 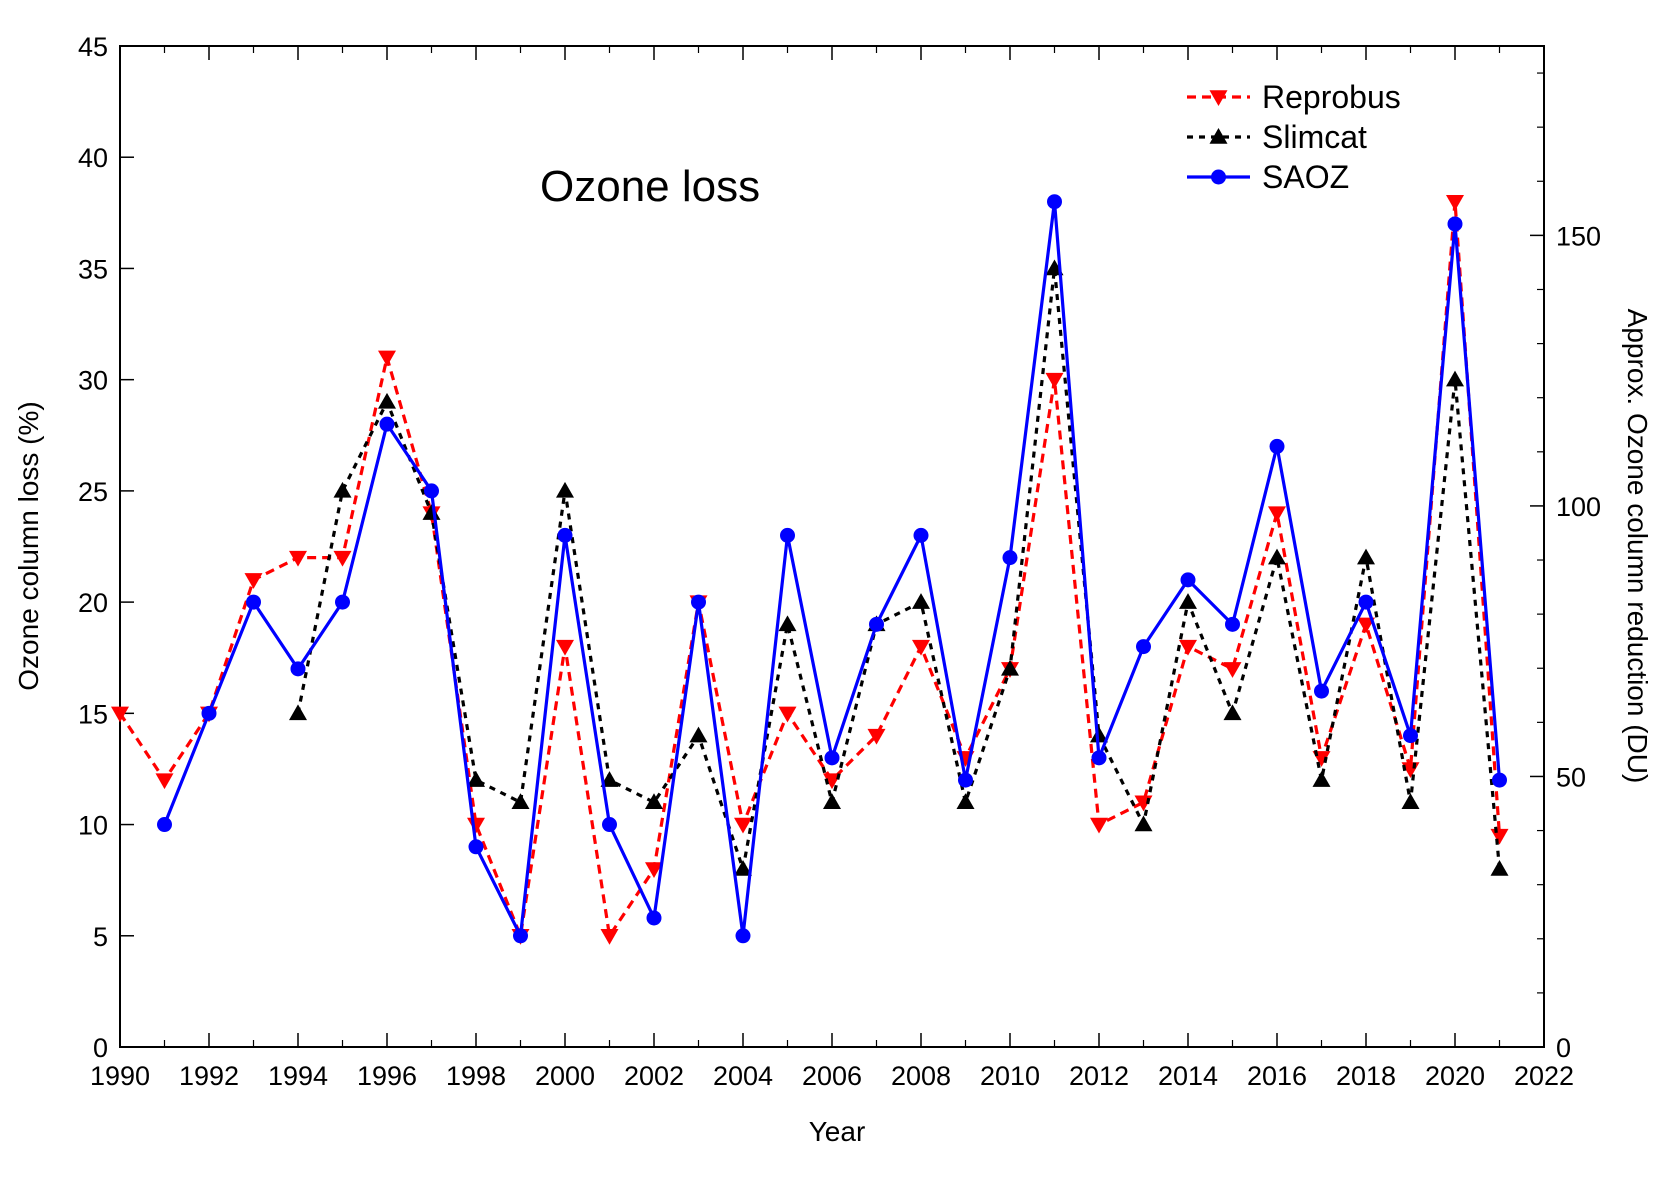 I want to click on x-tick-label: 2008, so click(x=921, y=1076).